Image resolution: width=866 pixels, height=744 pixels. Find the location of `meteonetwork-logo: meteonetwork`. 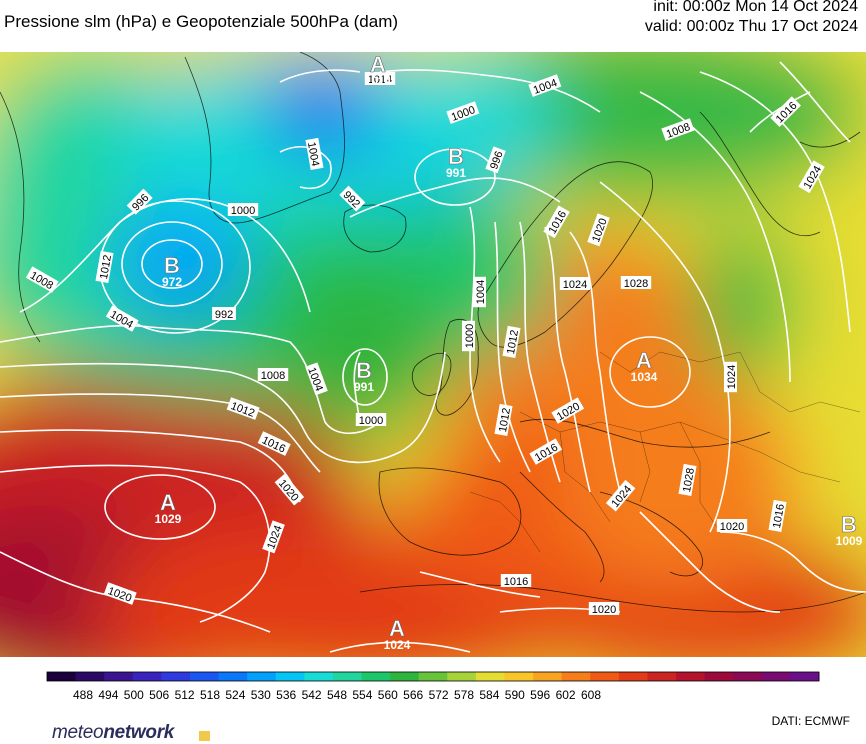

meteonetwork-logo: meteonetwork is located at coordinates (113, 733).